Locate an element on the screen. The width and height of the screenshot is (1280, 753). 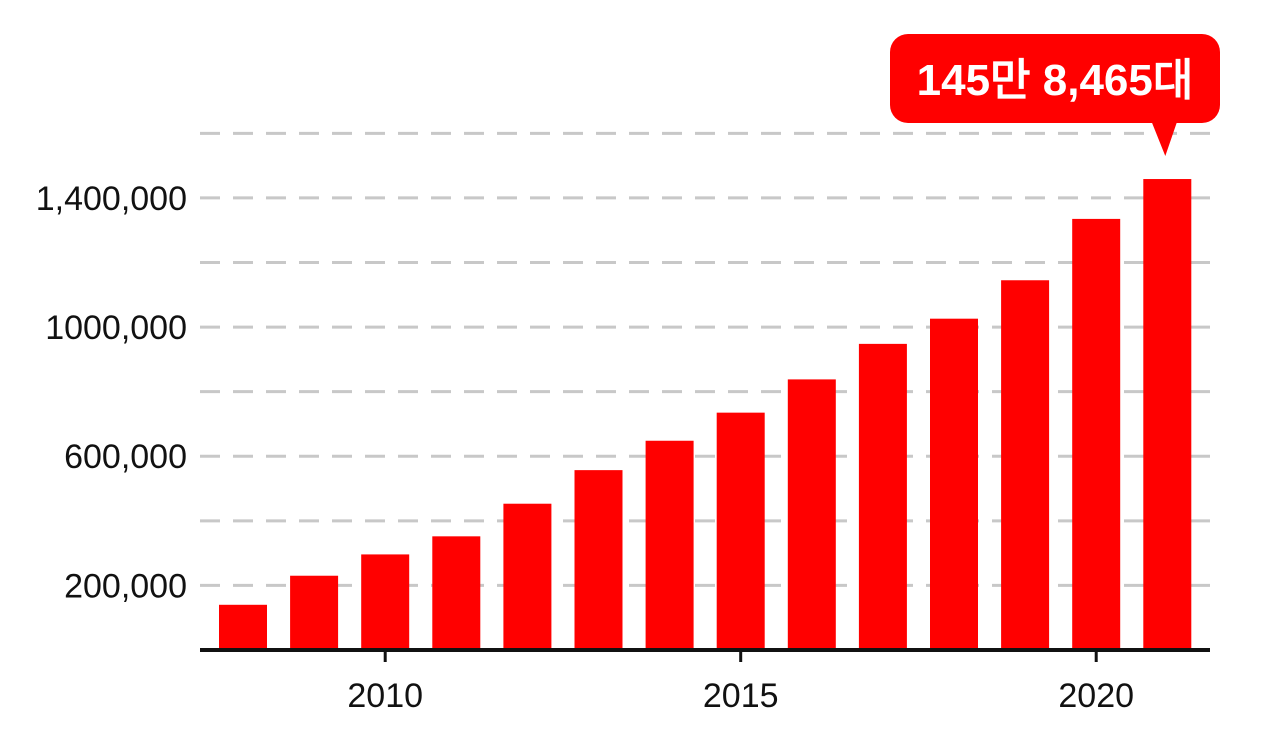
value-callout: 145만 8,465대 is located at coordinates (1055, 95).